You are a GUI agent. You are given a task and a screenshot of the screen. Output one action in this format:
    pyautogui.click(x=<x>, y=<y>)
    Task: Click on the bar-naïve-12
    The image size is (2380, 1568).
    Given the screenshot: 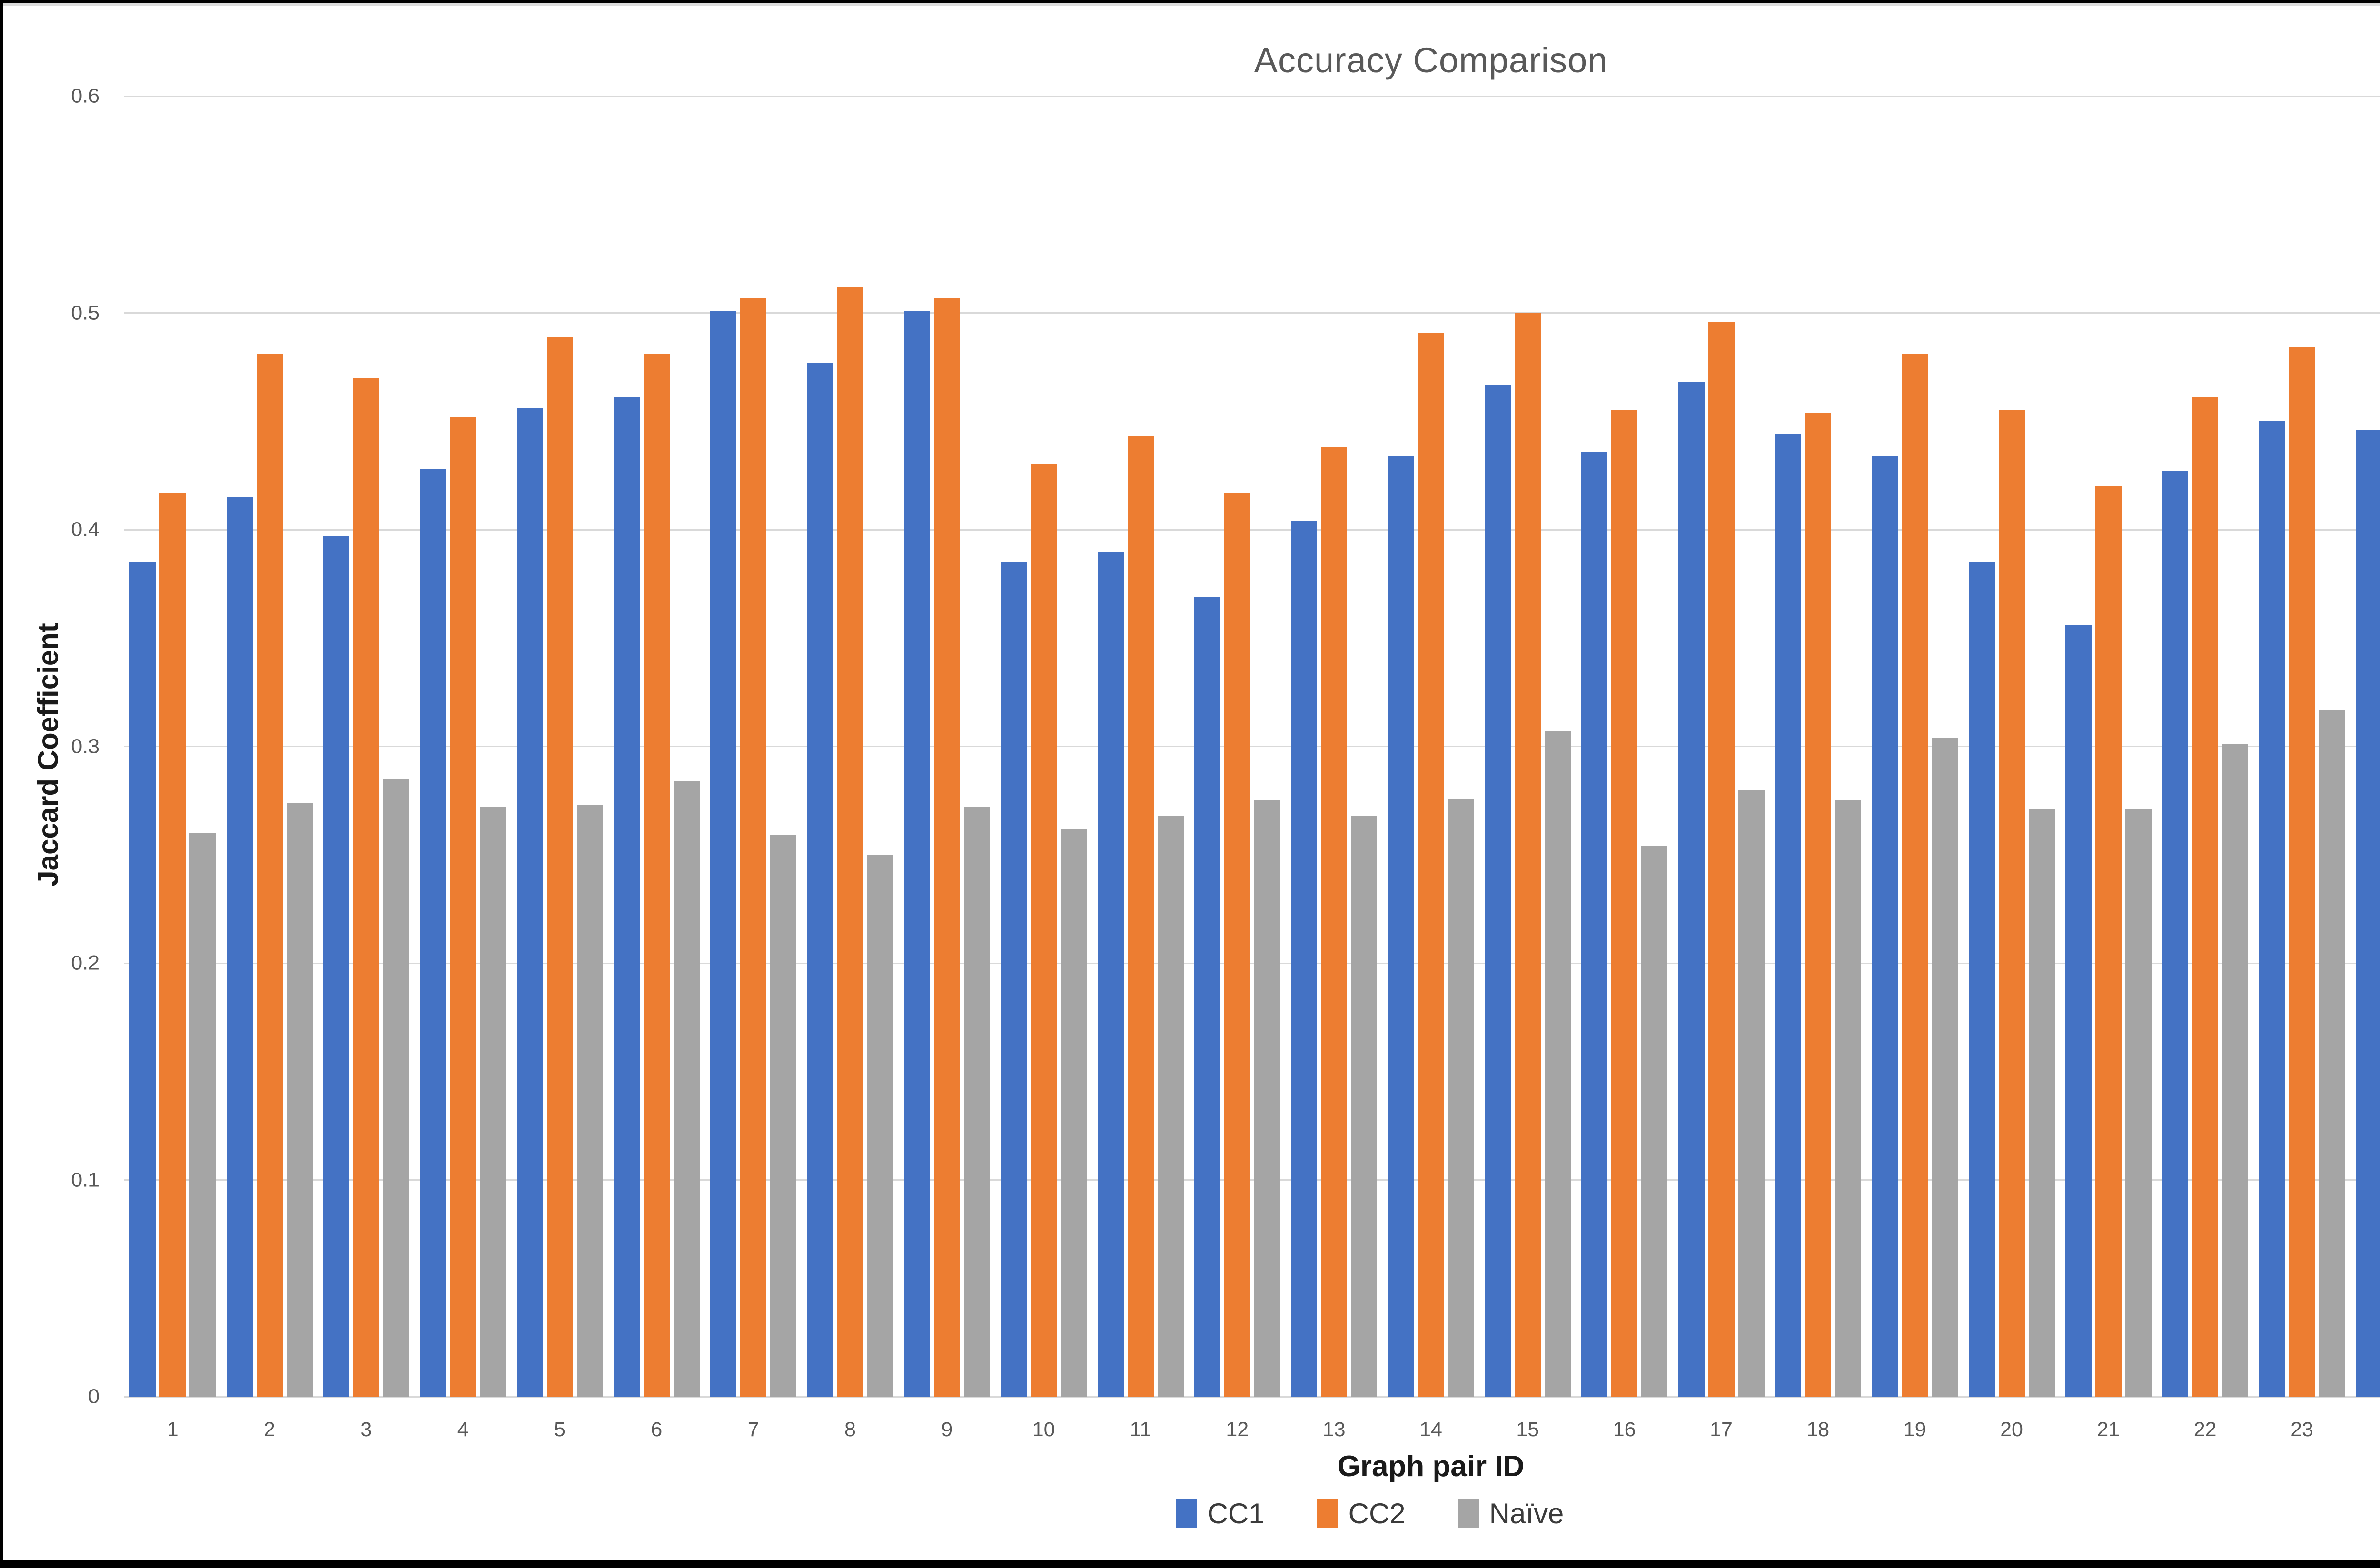 What is the action you would take?
    pyautogui.click(x=1267, y=1098)
    